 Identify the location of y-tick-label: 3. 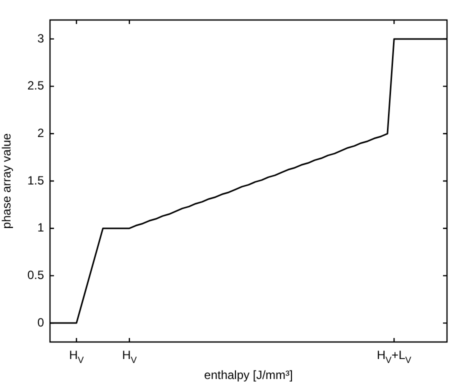
(40, 38).